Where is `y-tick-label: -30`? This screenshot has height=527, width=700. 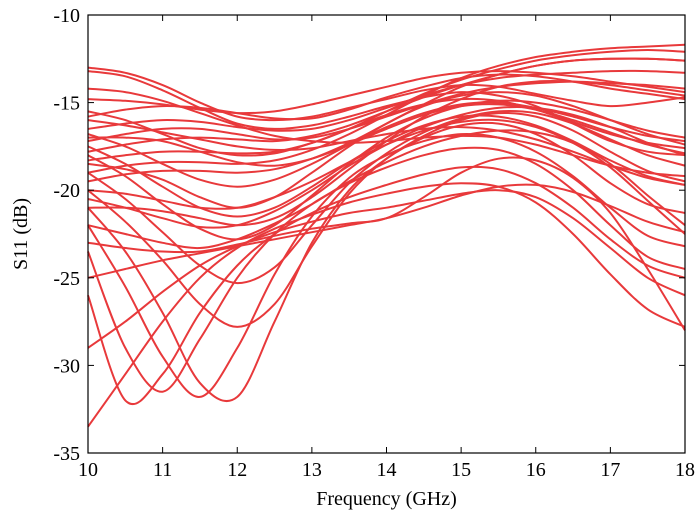
y-tick-label: -30 is located at coordinates (66, 366).